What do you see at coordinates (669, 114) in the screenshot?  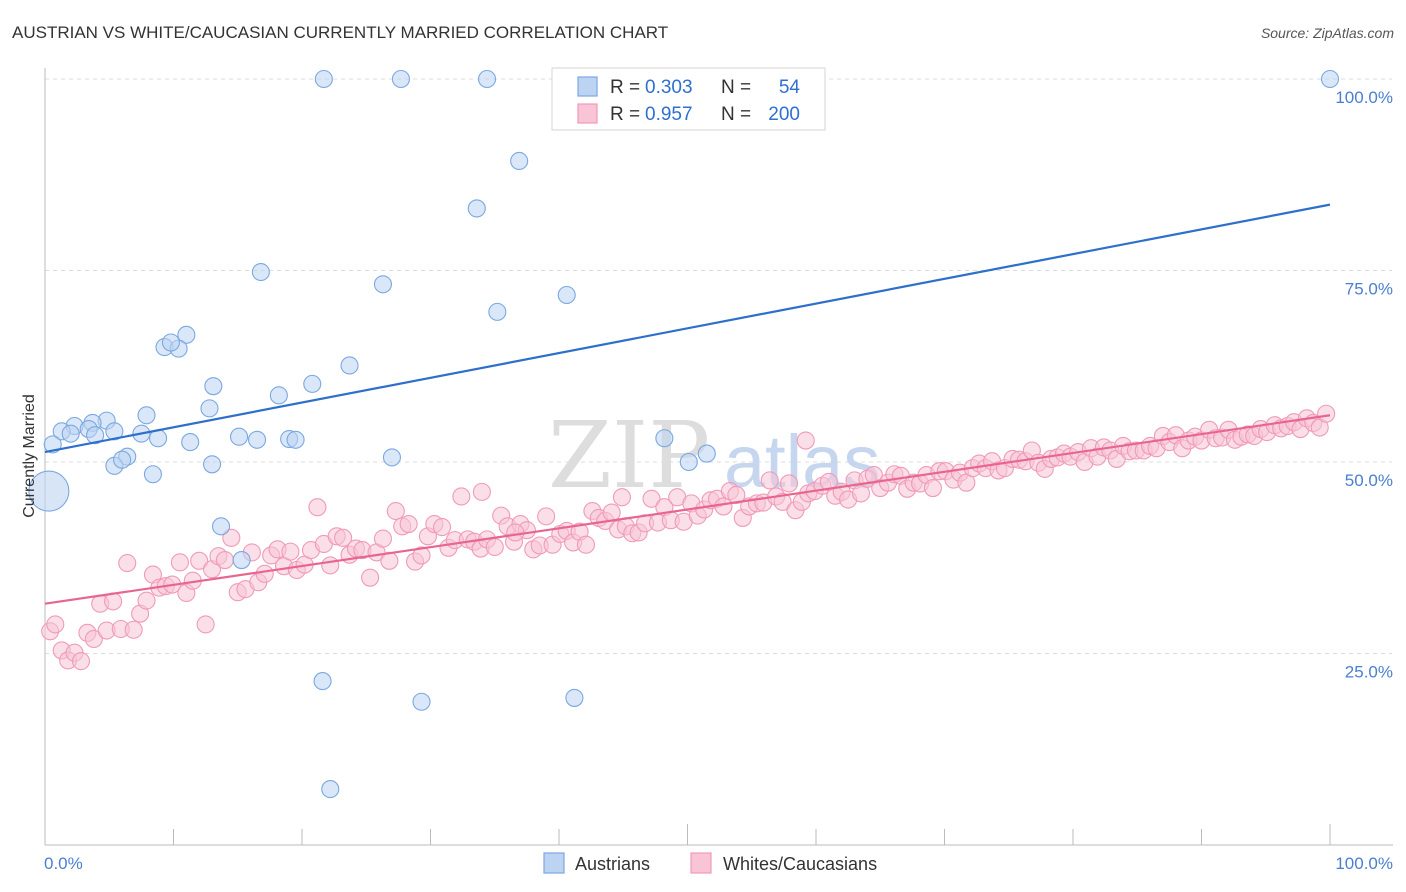 I see `legend-r-value-whites: 0.957` at bounding box center [669, 114].